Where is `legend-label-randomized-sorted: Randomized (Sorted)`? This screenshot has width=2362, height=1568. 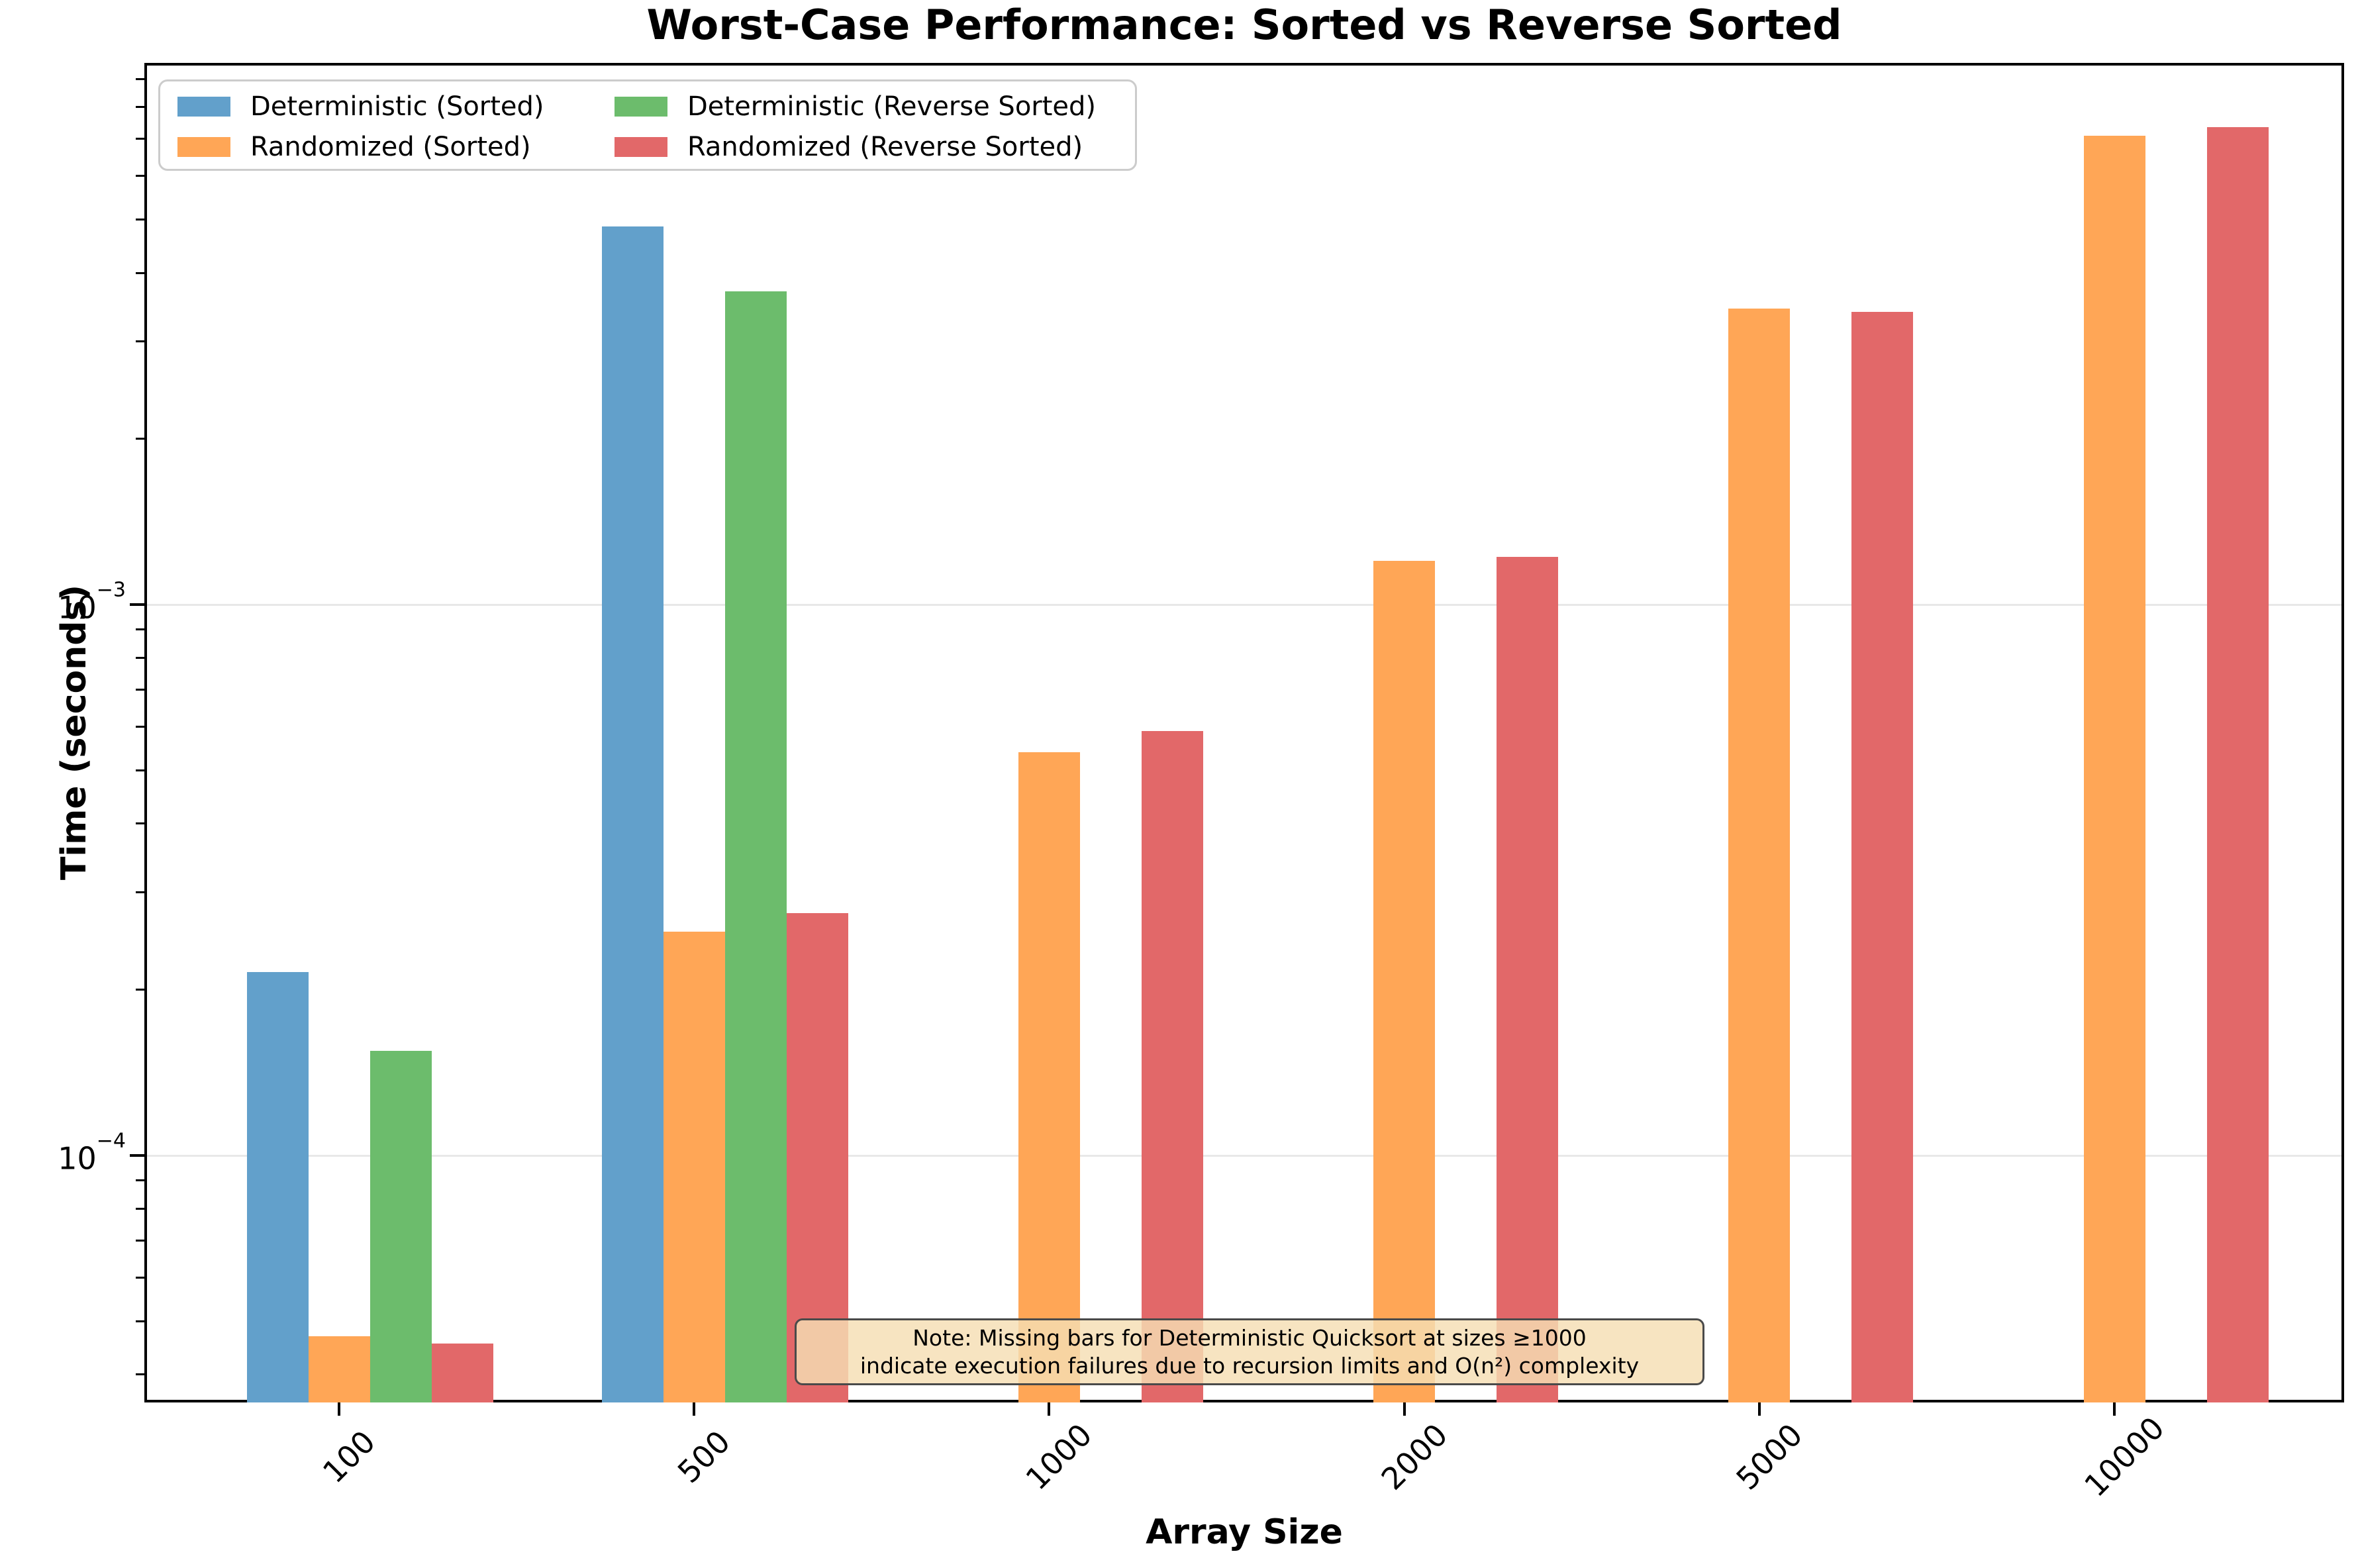 legend-label-randomized-sorted: Randomized (Sorted) is located at coordinates (390, 146).